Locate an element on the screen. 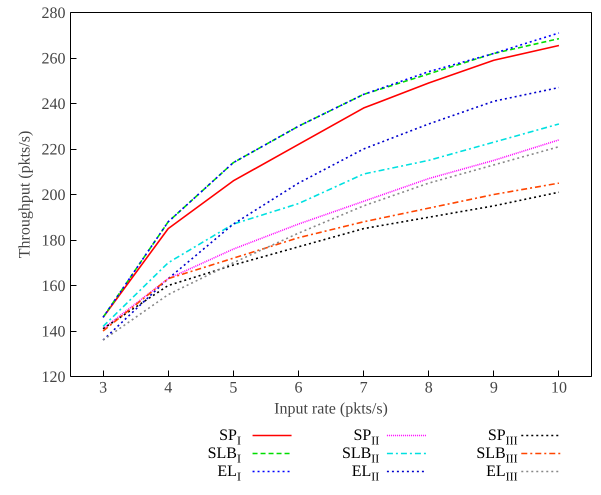 The height and width of the screenshot is (495, 601). y-tick-label: 200 is located at coordinates (54, 195).